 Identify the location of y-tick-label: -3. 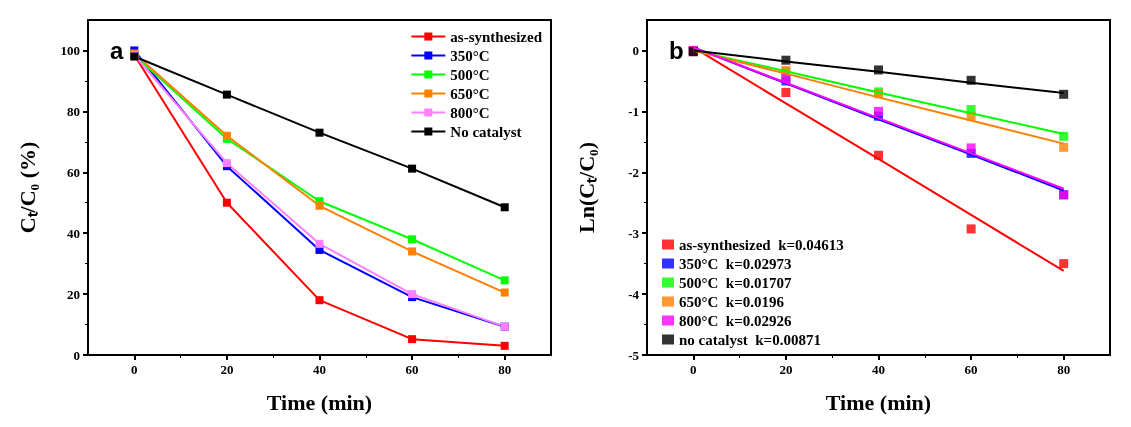
(634, 233).